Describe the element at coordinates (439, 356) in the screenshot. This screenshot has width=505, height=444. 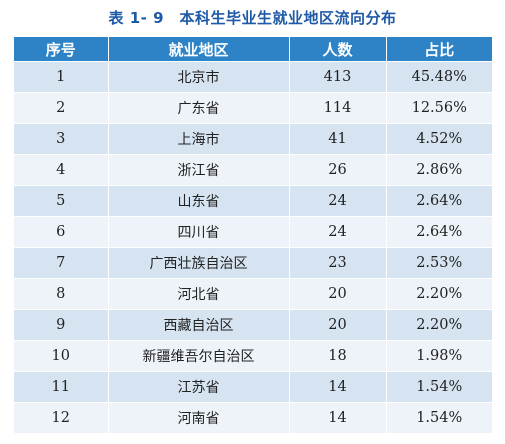
I see `cell-ratio: 1.98%` at that location.